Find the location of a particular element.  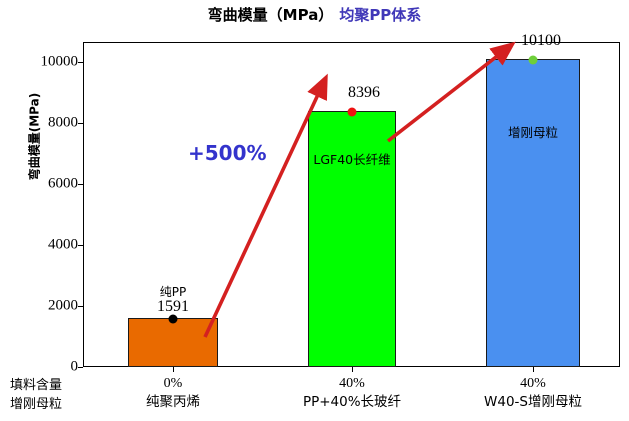

x-category-w40s: 40% W40-S增刚母粒 is located at coordinates (533, 393).